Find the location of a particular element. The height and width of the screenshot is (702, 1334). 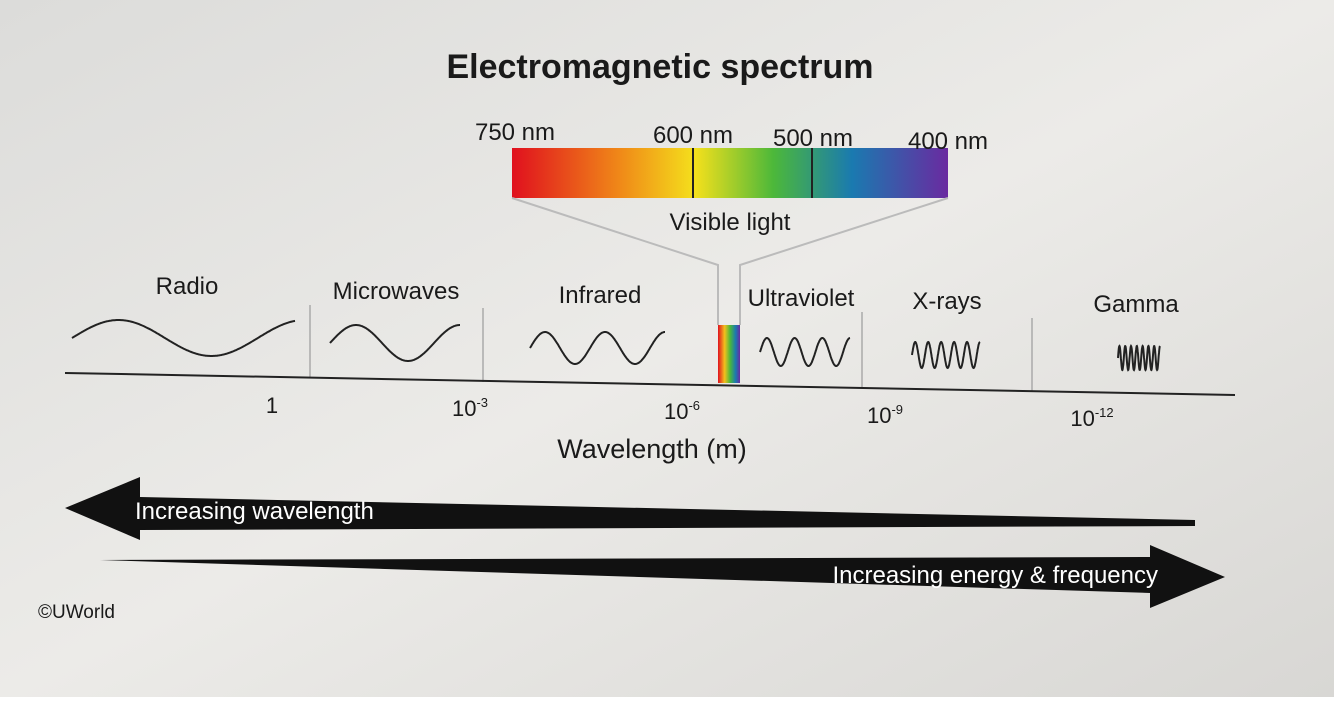

axis is located at coordinates (650, 384).